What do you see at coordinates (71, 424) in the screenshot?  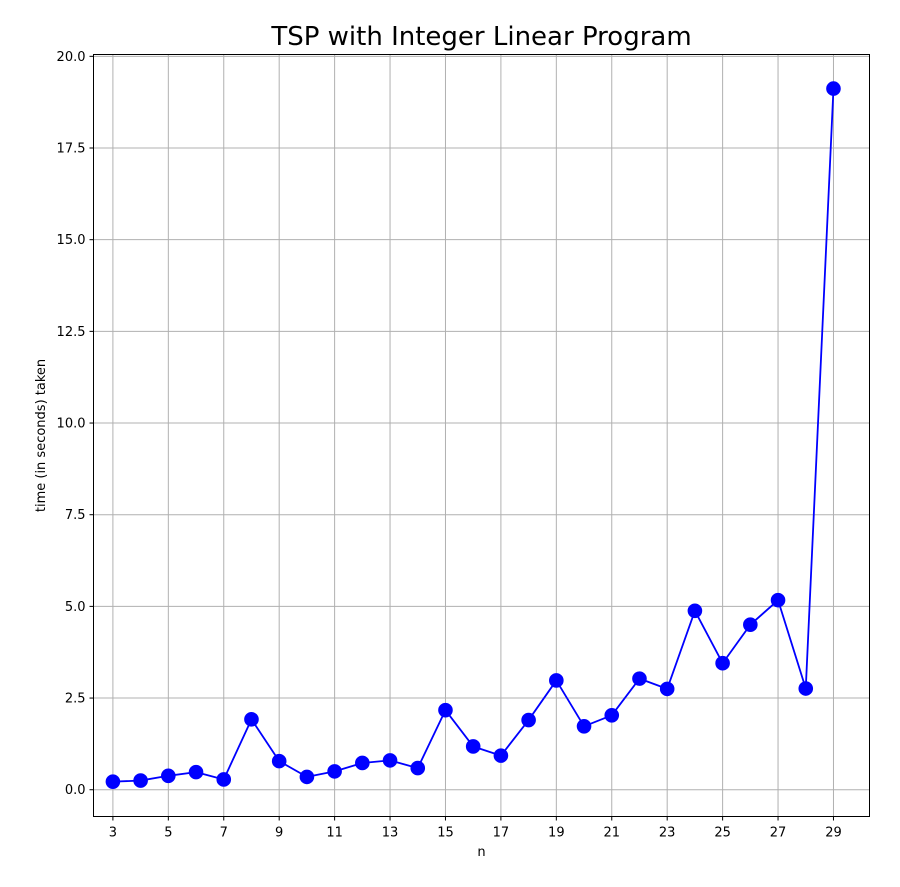 I see `y-tick-label: 10.0` at bounding box center [71, 424].